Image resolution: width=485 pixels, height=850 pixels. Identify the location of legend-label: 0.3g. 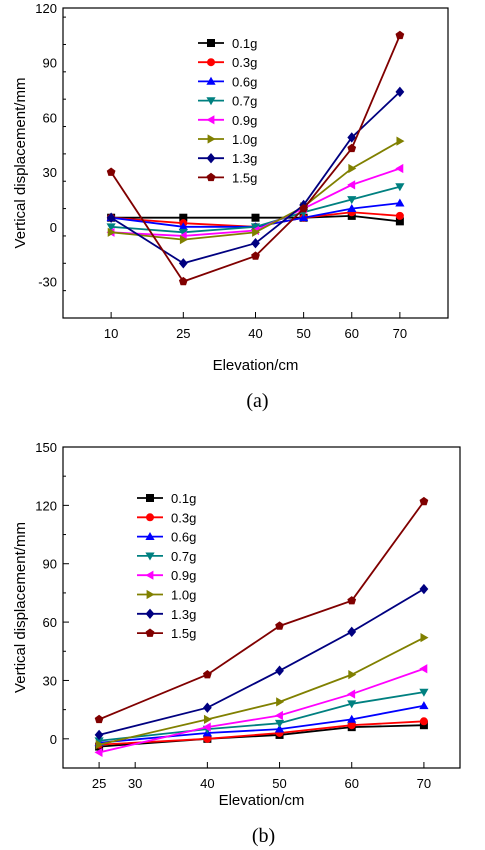
(244, 62).